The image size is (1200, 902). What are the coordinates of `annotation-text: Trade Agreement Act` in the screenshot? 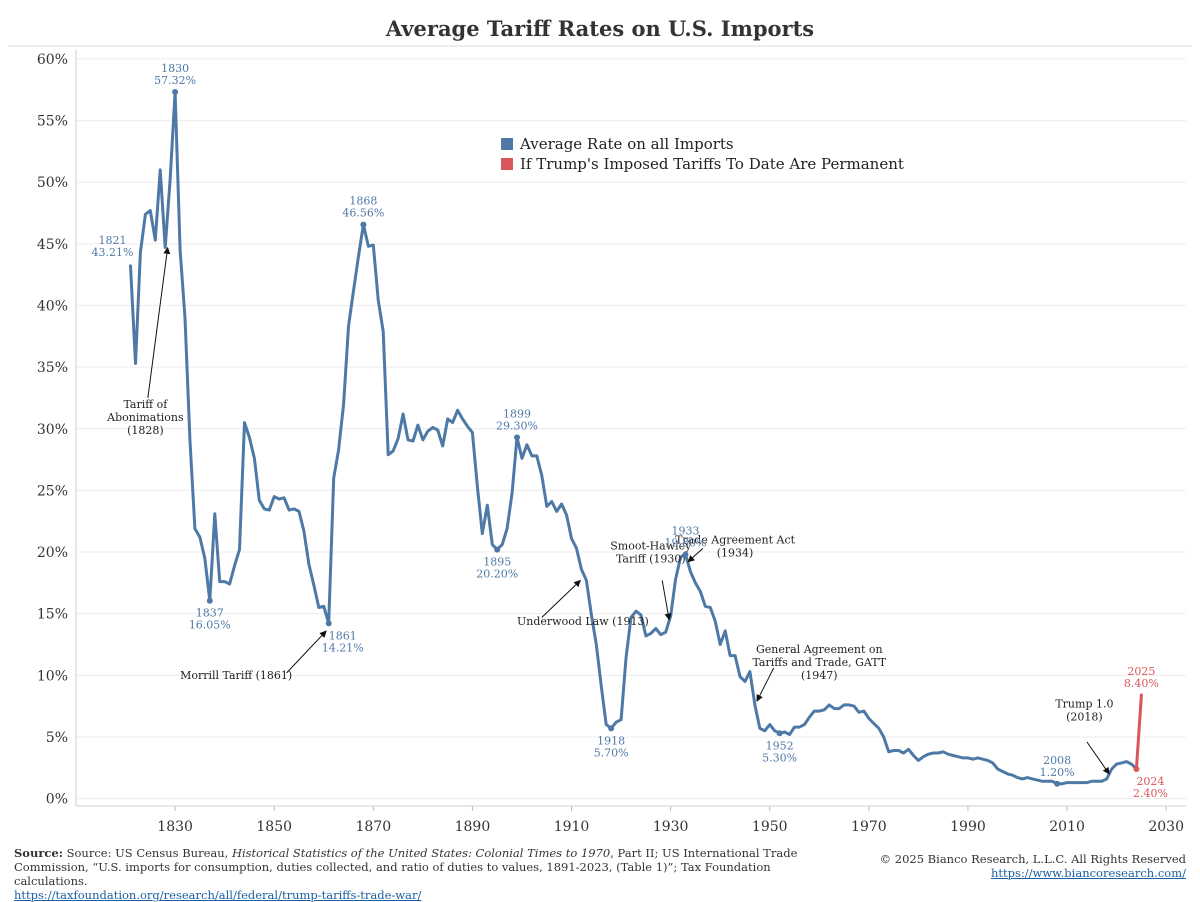 It's located at (735, 539).